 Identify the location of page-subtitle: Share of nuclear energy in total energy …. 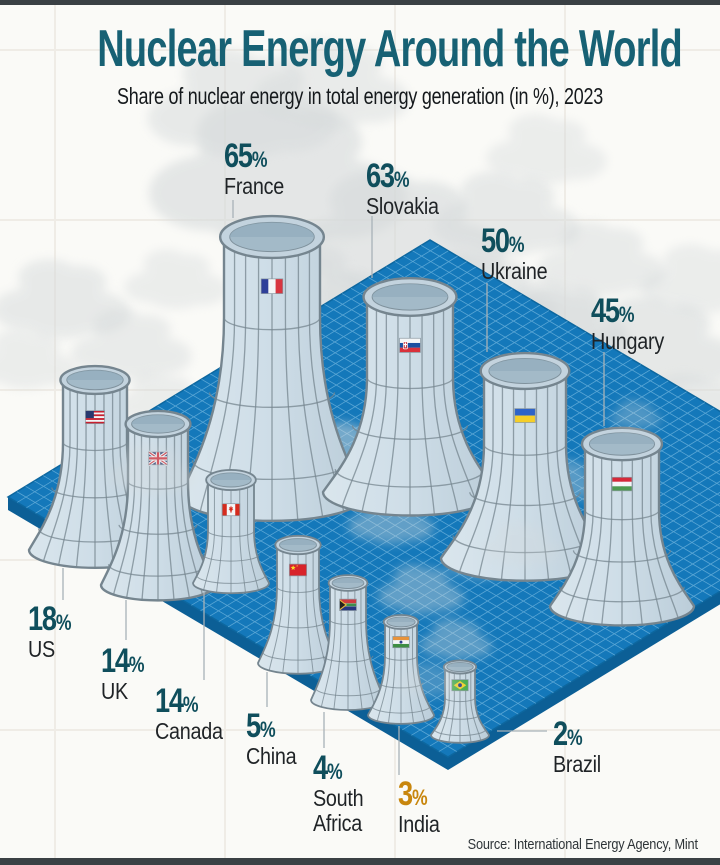
(360, 95).